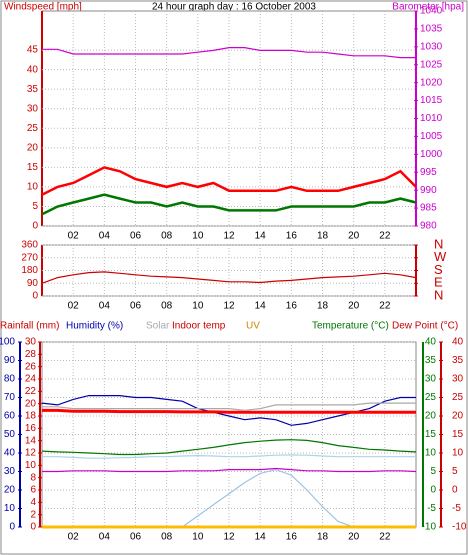 Image resolution: width=468 pixels, height=555 pixels. I want to click on legend-label: Indoor temp, so click(199, 326).